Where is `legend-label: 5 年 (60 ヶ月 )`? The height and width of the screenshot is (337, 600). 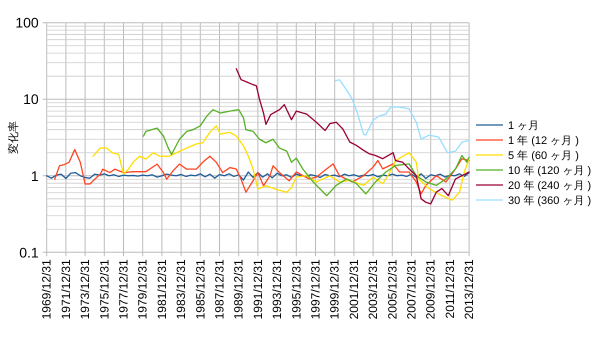
legend-label: 5 年 (60 ヶ月 ) is located at coordinates (543, 156).